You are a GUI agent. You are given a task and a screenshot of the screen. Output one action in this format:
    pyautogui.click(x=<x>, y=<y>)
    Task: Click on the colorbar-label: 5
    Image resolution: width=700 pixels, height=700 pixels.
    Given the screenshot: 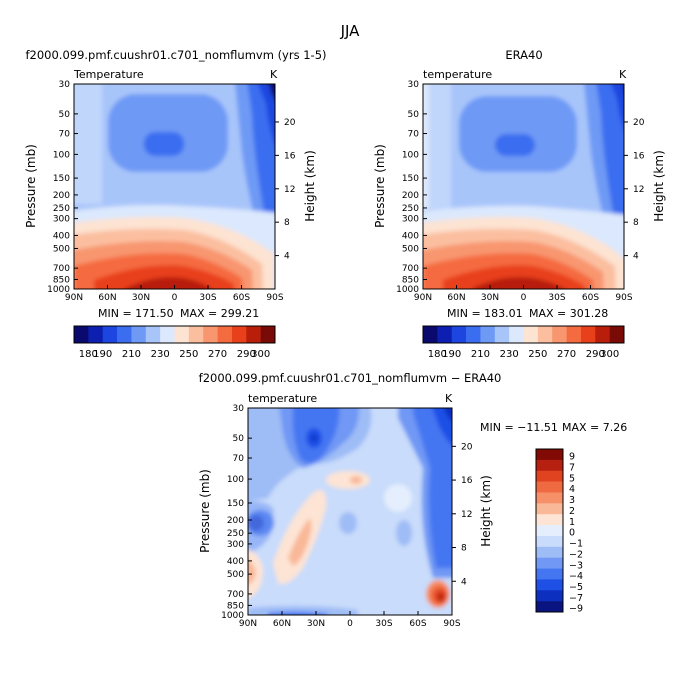 What is the action you would take?
    pyautogui.click(x=572, y=478)
    